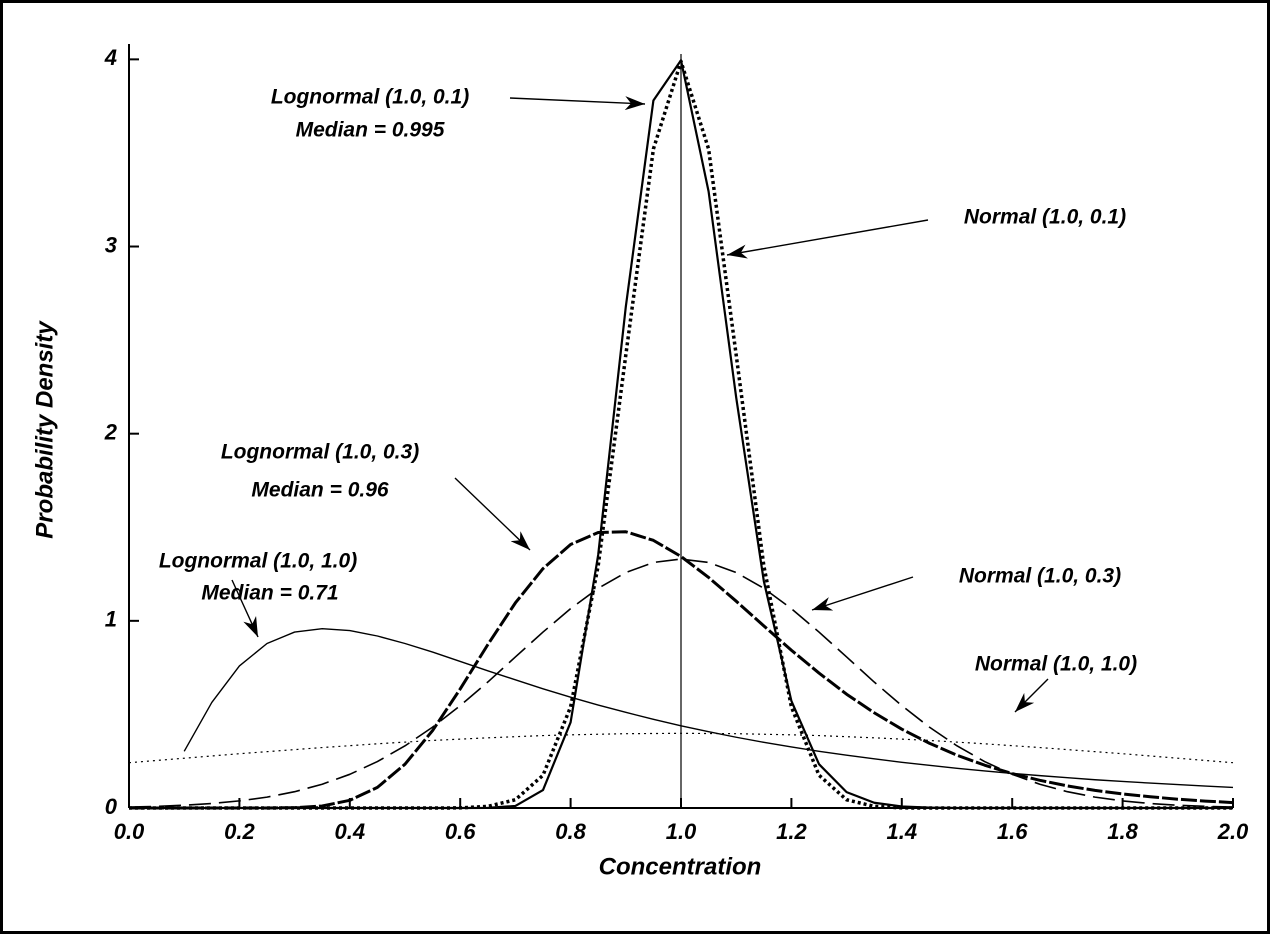 The width and height of the screenshot is (1270, 939). What do you see at coordinates (1122, 831) in the screenshot?
I see `x-tick-label: 1.8` at bounding box center [1122, 831].